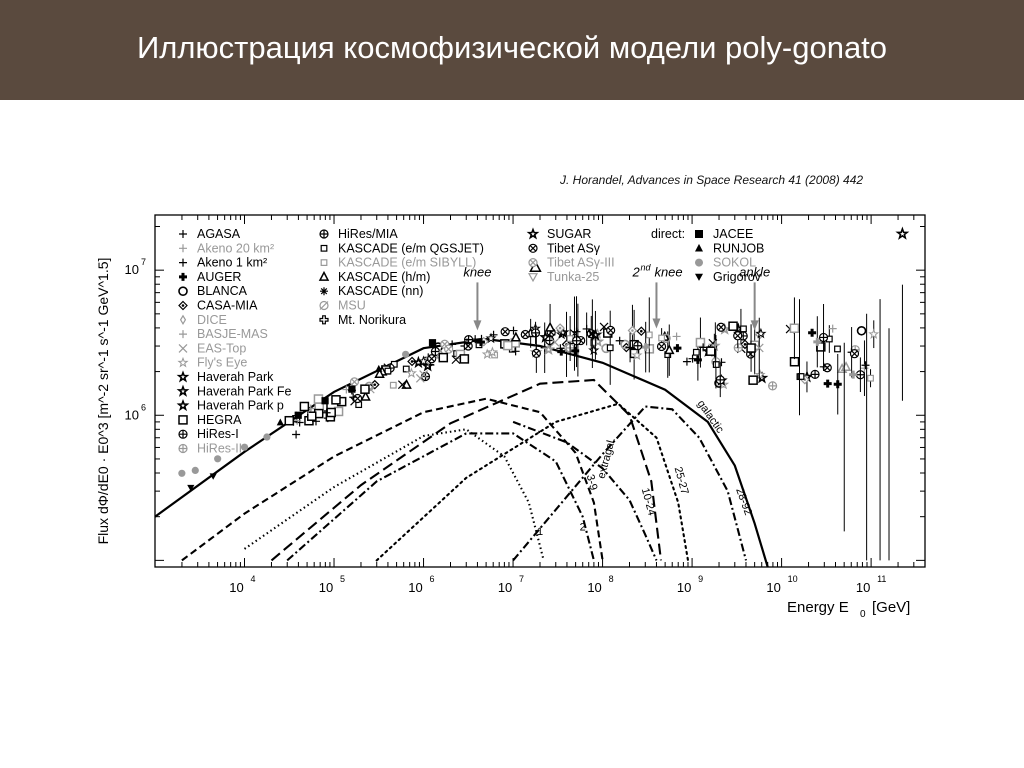 This screenshot has height=768, width=1024. What do you see at coordinates (583, 528) in the screenshot?
I see `curve-label: 2` at bounding box center [583, 528].